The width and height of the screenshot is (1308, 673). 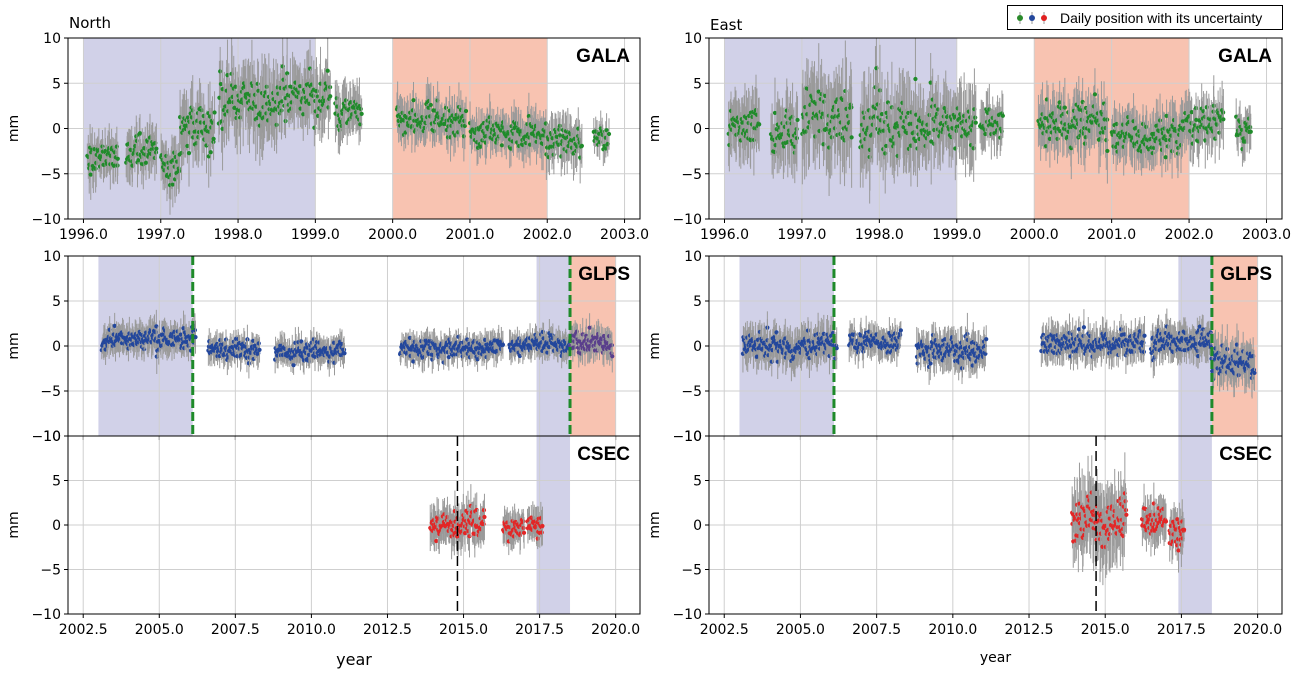 What do you see at coordinates (50, 392) in the screenshot?
I see `north-glps-ytick-label-1: −5` at bounding box center [50, 392].